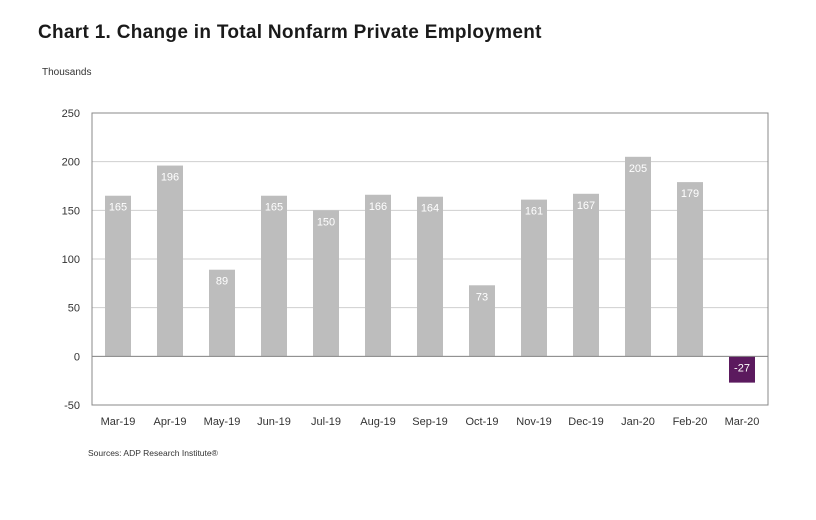 The width and height of the screenshot is (816, 520). I want to click on x-tick-label: Mar-20, so click(742, 422).